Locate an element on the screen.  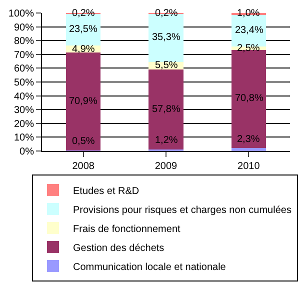
data-label: 0,5% is located at coordinates (83, 141).